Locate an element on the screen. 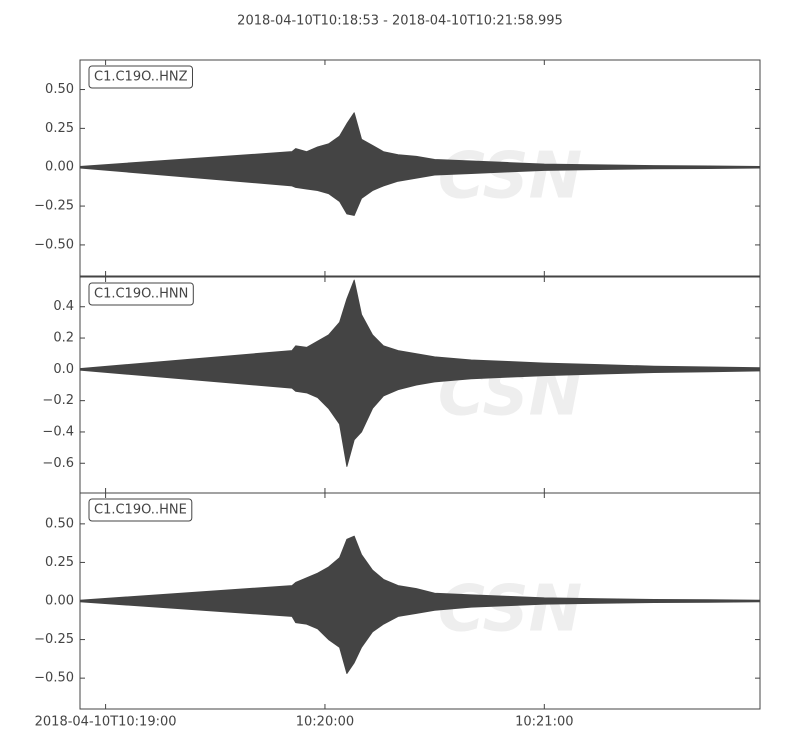 Image resolution: width=800 pixels, height=750 pixels. trace-label: C1.C19O..HNE is located at coordinates (140, 510).